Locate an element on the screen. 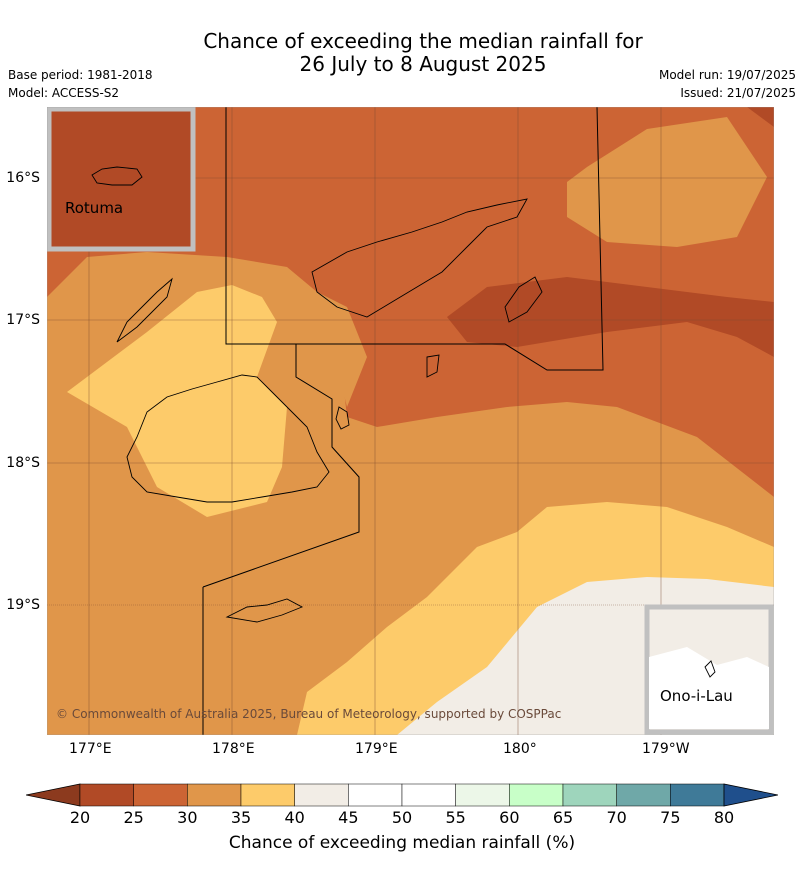 Image resolution: width=804 pixels, height=896 pixels. inset-rotuma is located at coordinates (121, 179).